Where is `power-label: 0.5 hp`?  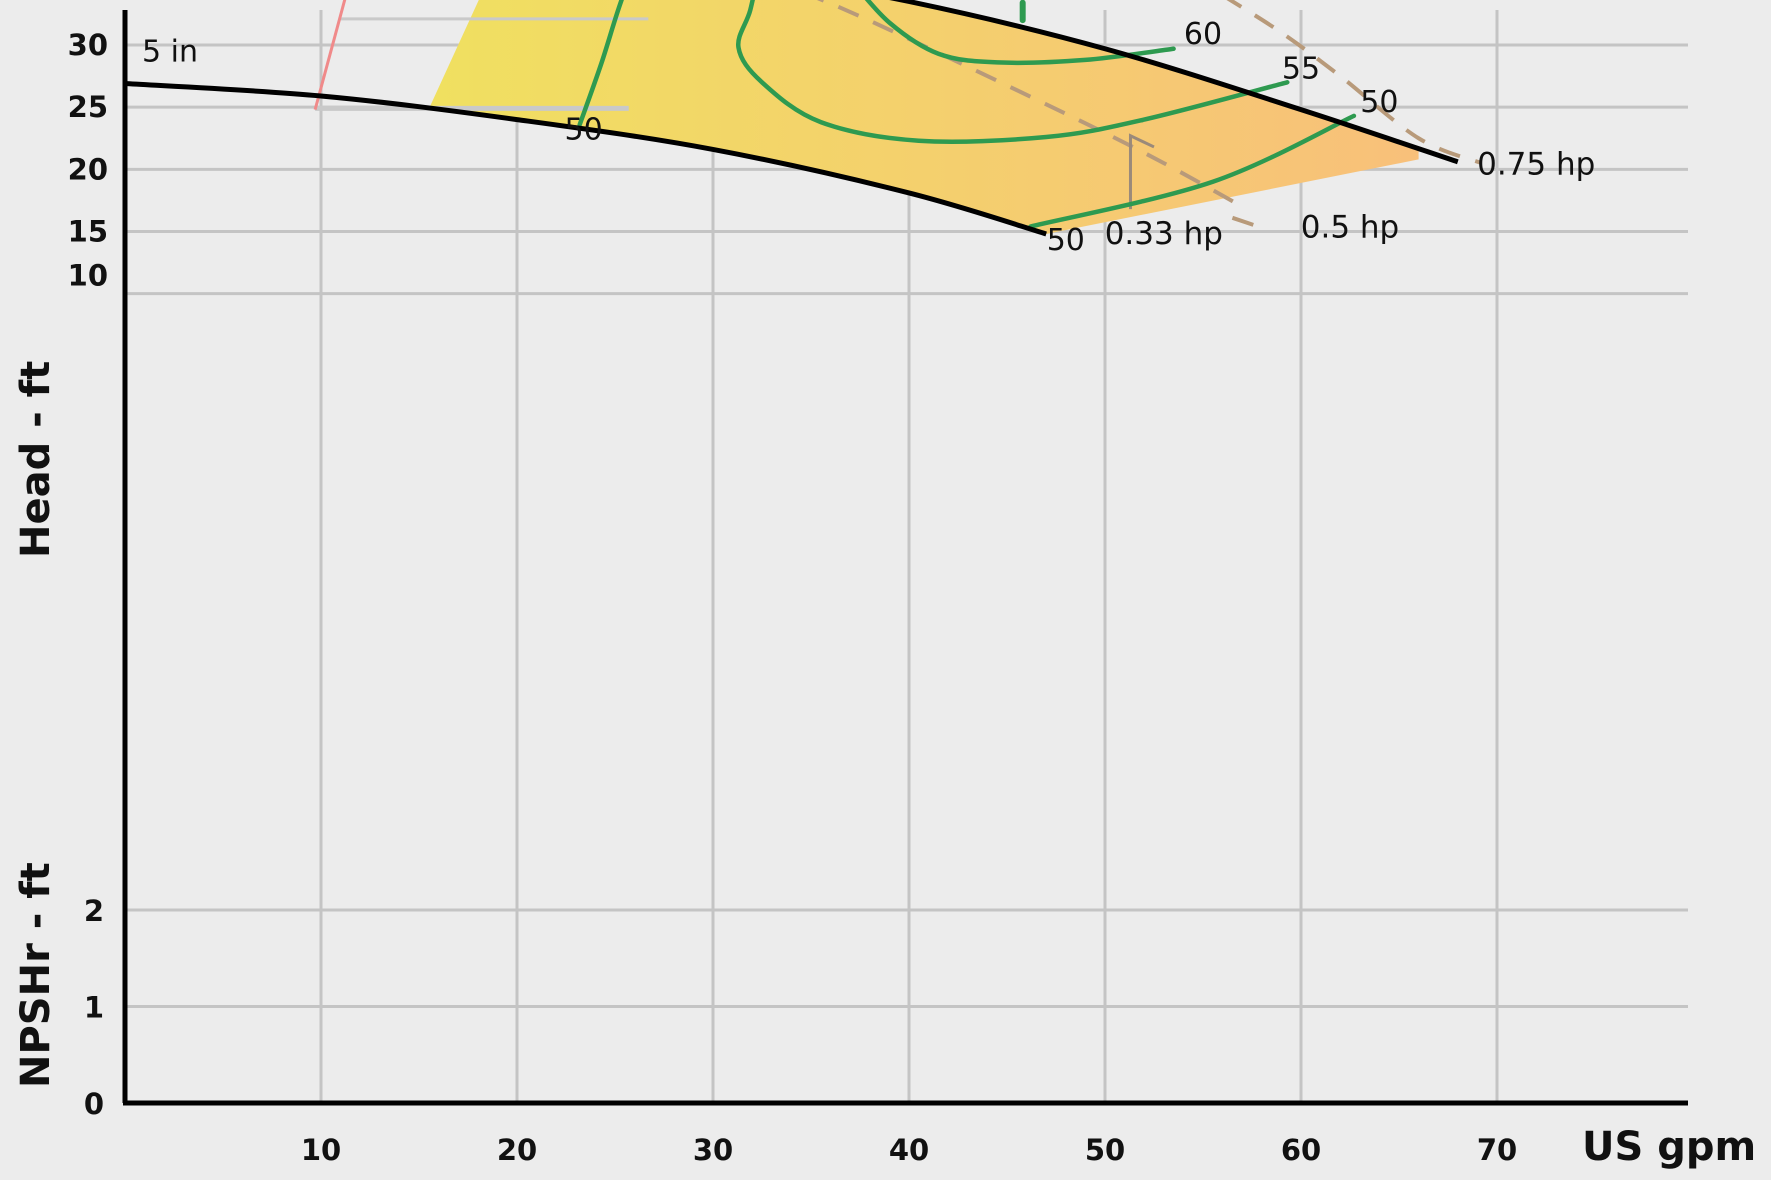
power-label: 0.5 hp is located at coordinates (1350, 228).